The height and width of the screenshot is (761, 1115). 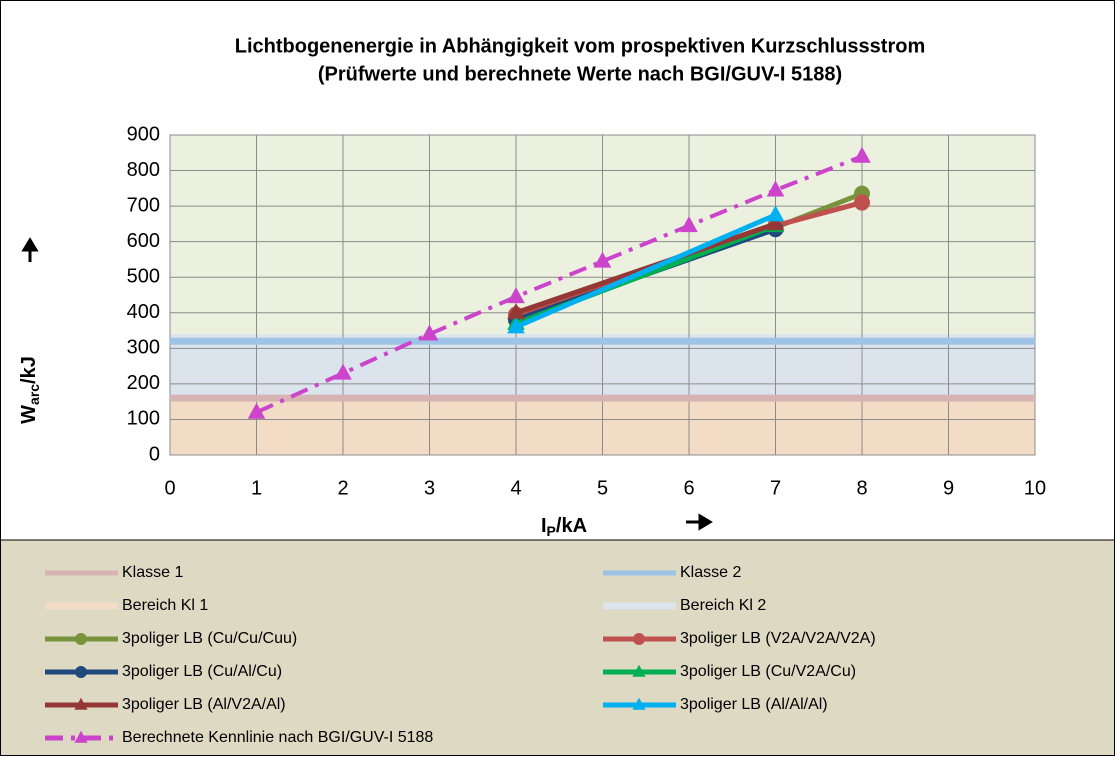 What do you see at coordinates (544, 526) in the screenshot?
I see `x-label-main: I` at bounding box center [544, 526].